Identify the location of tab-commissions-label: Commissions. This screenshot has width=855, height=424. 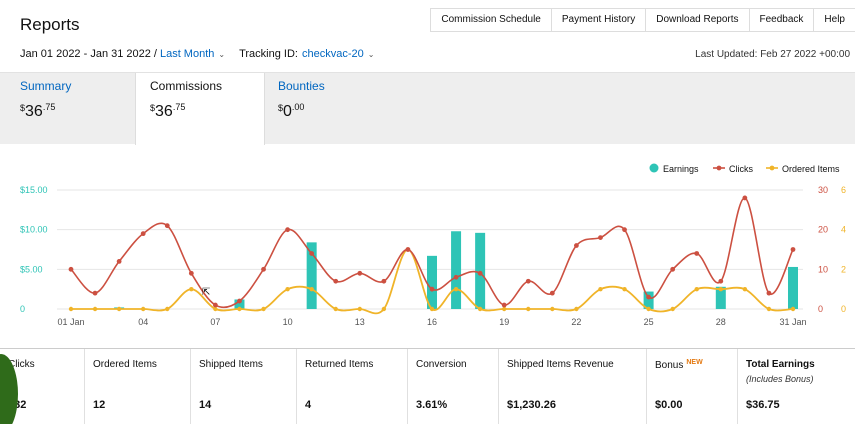
(186, 86).